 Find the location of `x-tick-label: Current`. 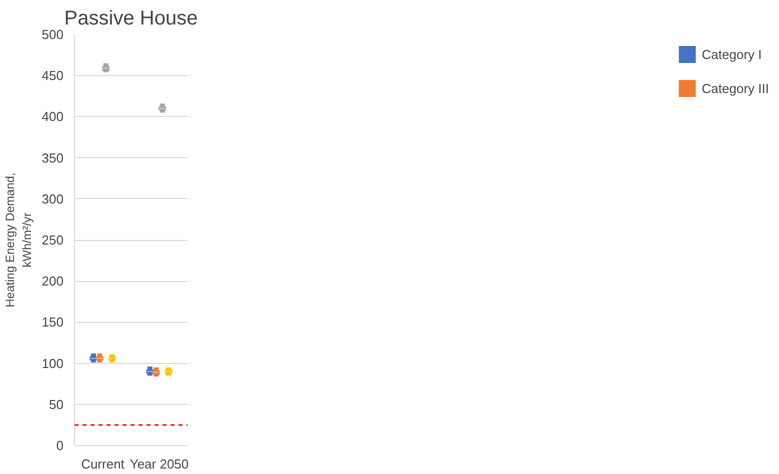

x-tick-label: Current is located at coordinates (103, 464).